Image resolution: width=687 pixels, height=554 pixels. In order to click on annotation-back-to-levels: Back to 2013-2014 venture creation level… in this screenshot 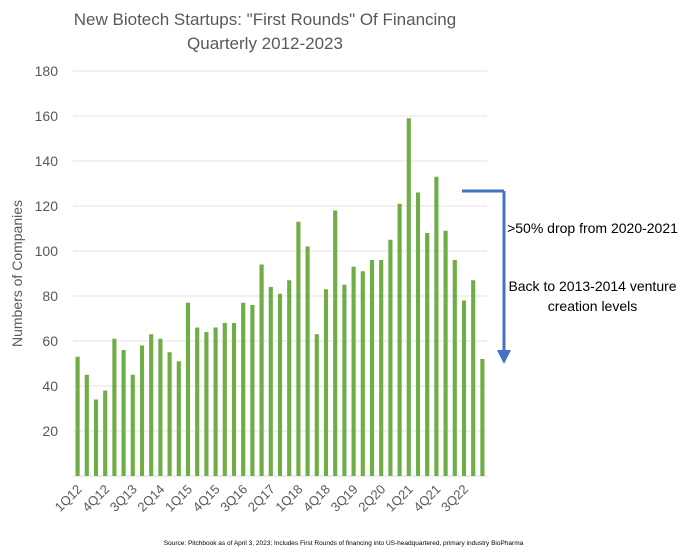, I will do `click(592, 296)`.